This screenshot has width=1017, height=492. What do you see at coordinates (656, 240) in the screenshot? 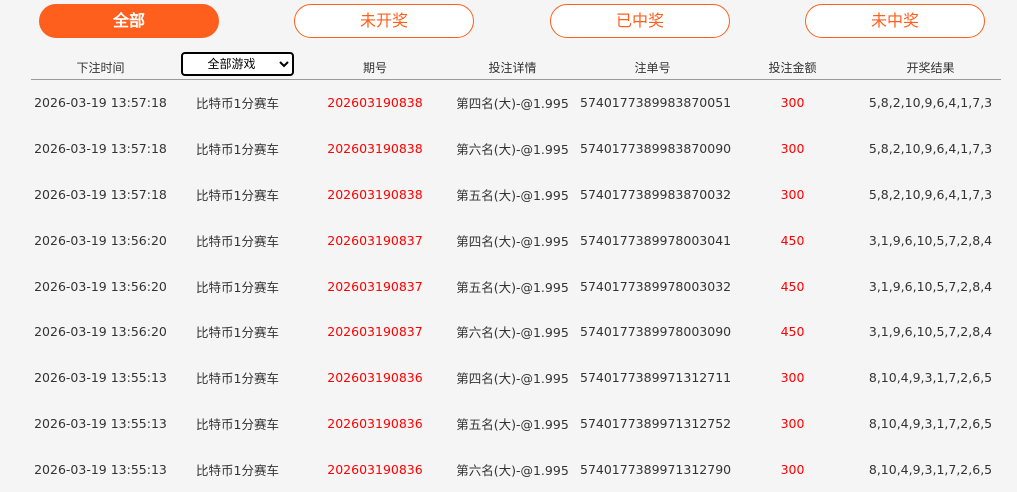
I see `cell-order: 5740177389978003041` at bounding box center [656, 240].